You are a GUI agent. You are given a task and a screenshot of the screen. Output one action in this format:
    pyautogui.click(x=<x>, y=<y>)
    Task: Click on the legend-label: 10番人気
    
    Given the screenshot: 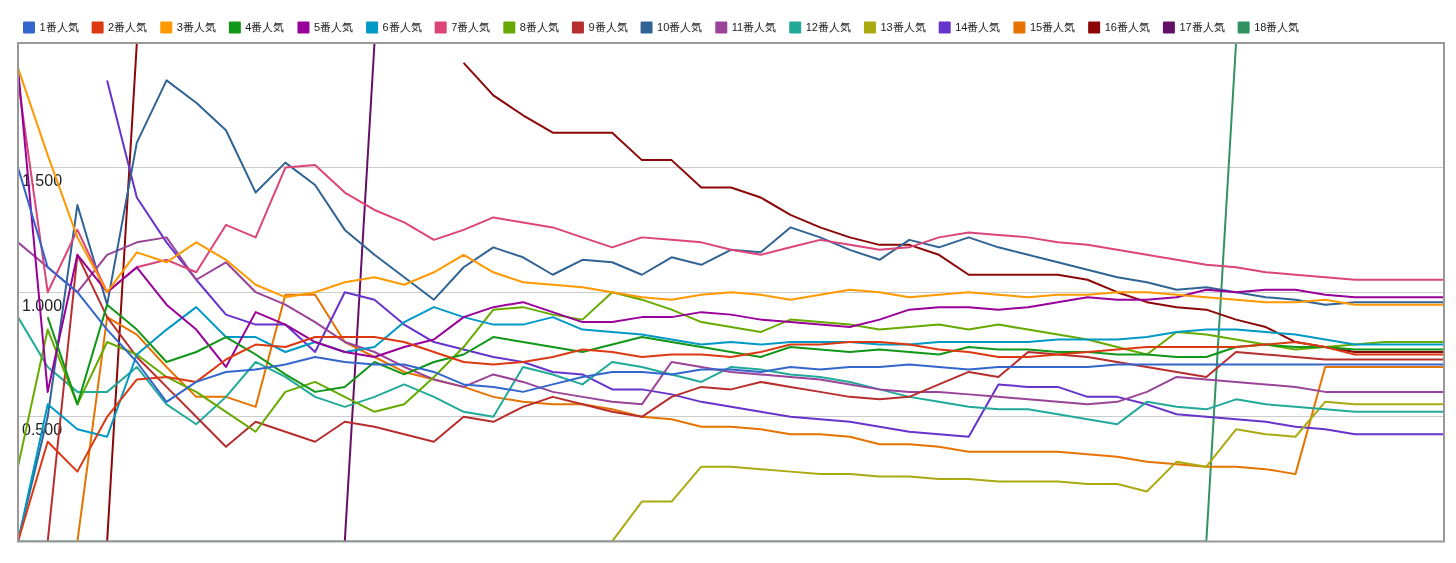 What is the action you would take?
    pyautogui.click(x=680, y=26)
    